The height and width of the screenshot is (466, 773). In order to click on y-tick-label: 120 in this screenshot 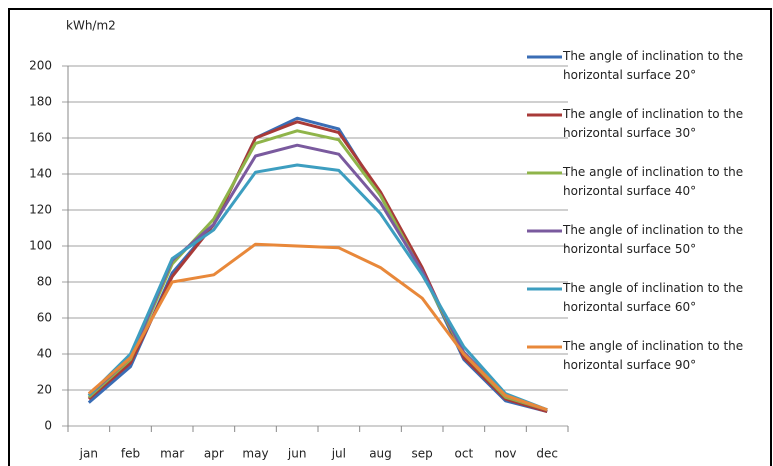, I will do `click(40, 210)`.